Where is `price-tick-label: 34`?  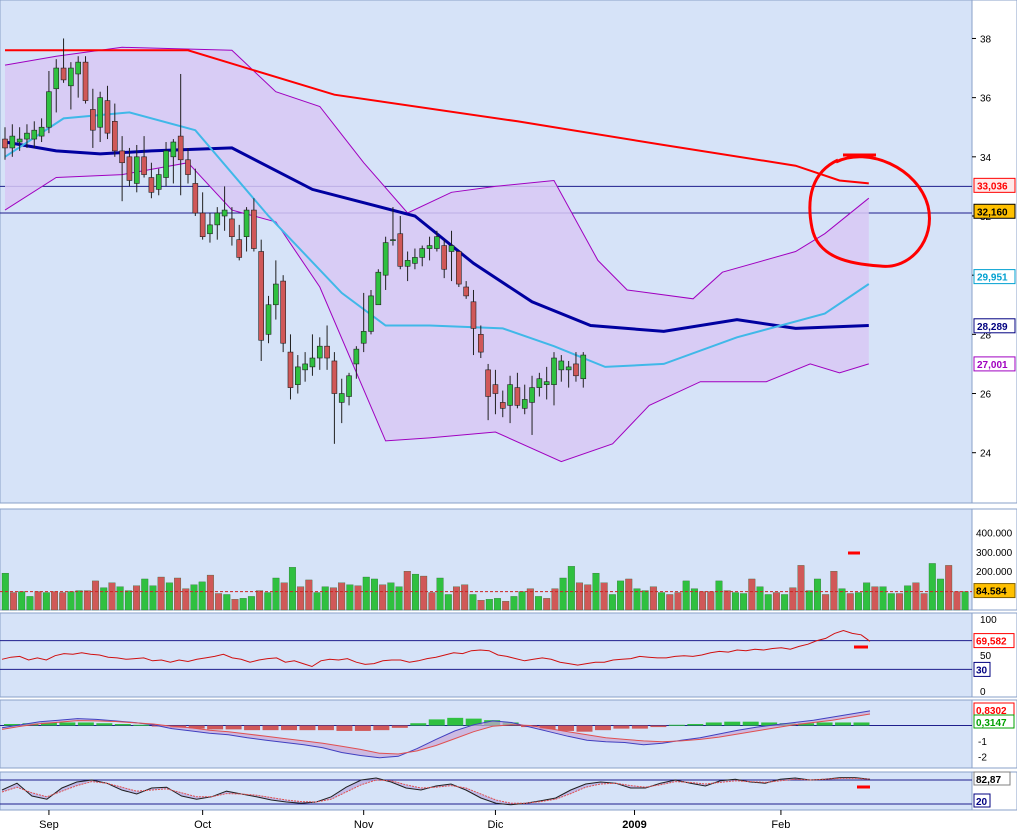
price-tick-label: 34 is located at coordinates (986, 158).